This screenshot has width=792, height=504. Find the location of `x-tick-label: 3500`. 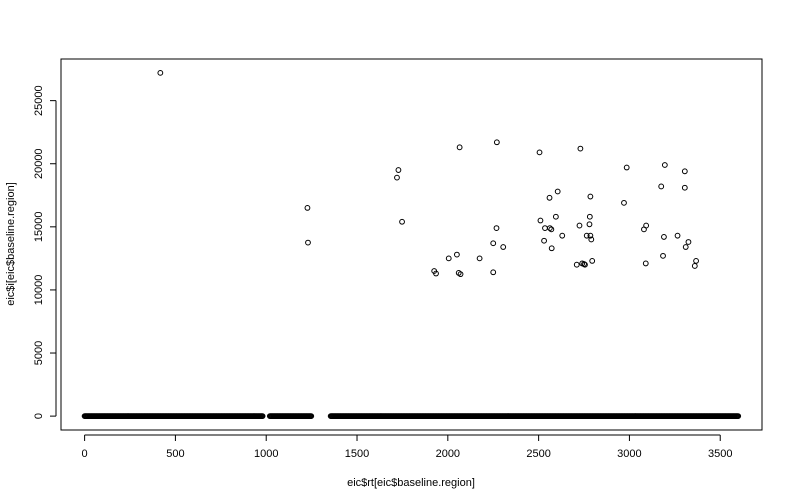

x-tick-label: 3500 is located at coordinates (720, 454).